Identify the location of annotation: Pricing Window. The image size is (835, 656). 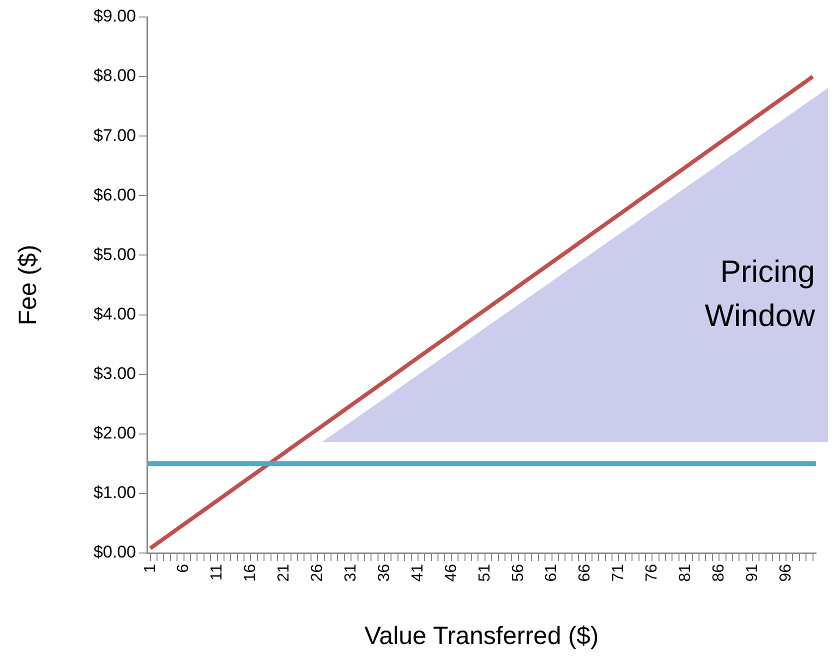
(759, 294).